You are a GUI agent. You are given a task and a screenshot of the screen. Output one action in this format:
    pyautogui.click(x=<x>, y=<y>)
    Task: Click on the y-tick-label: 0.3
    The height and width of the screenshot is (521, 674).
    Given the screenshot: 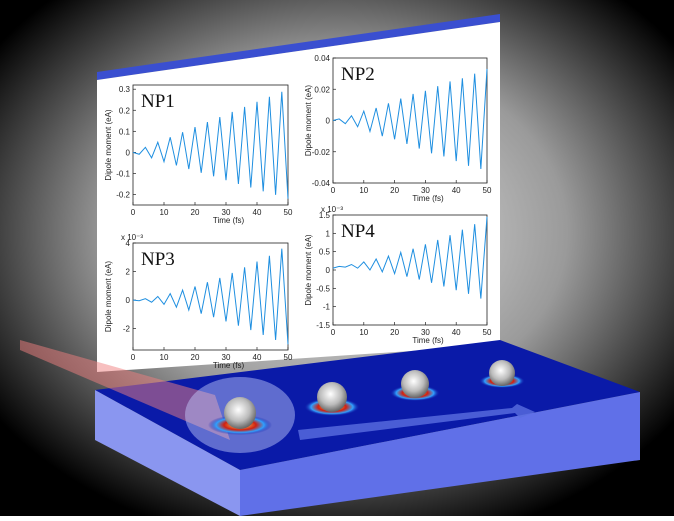 What is the action you would take?
    pyautogui.click(x=125, y=89)
    